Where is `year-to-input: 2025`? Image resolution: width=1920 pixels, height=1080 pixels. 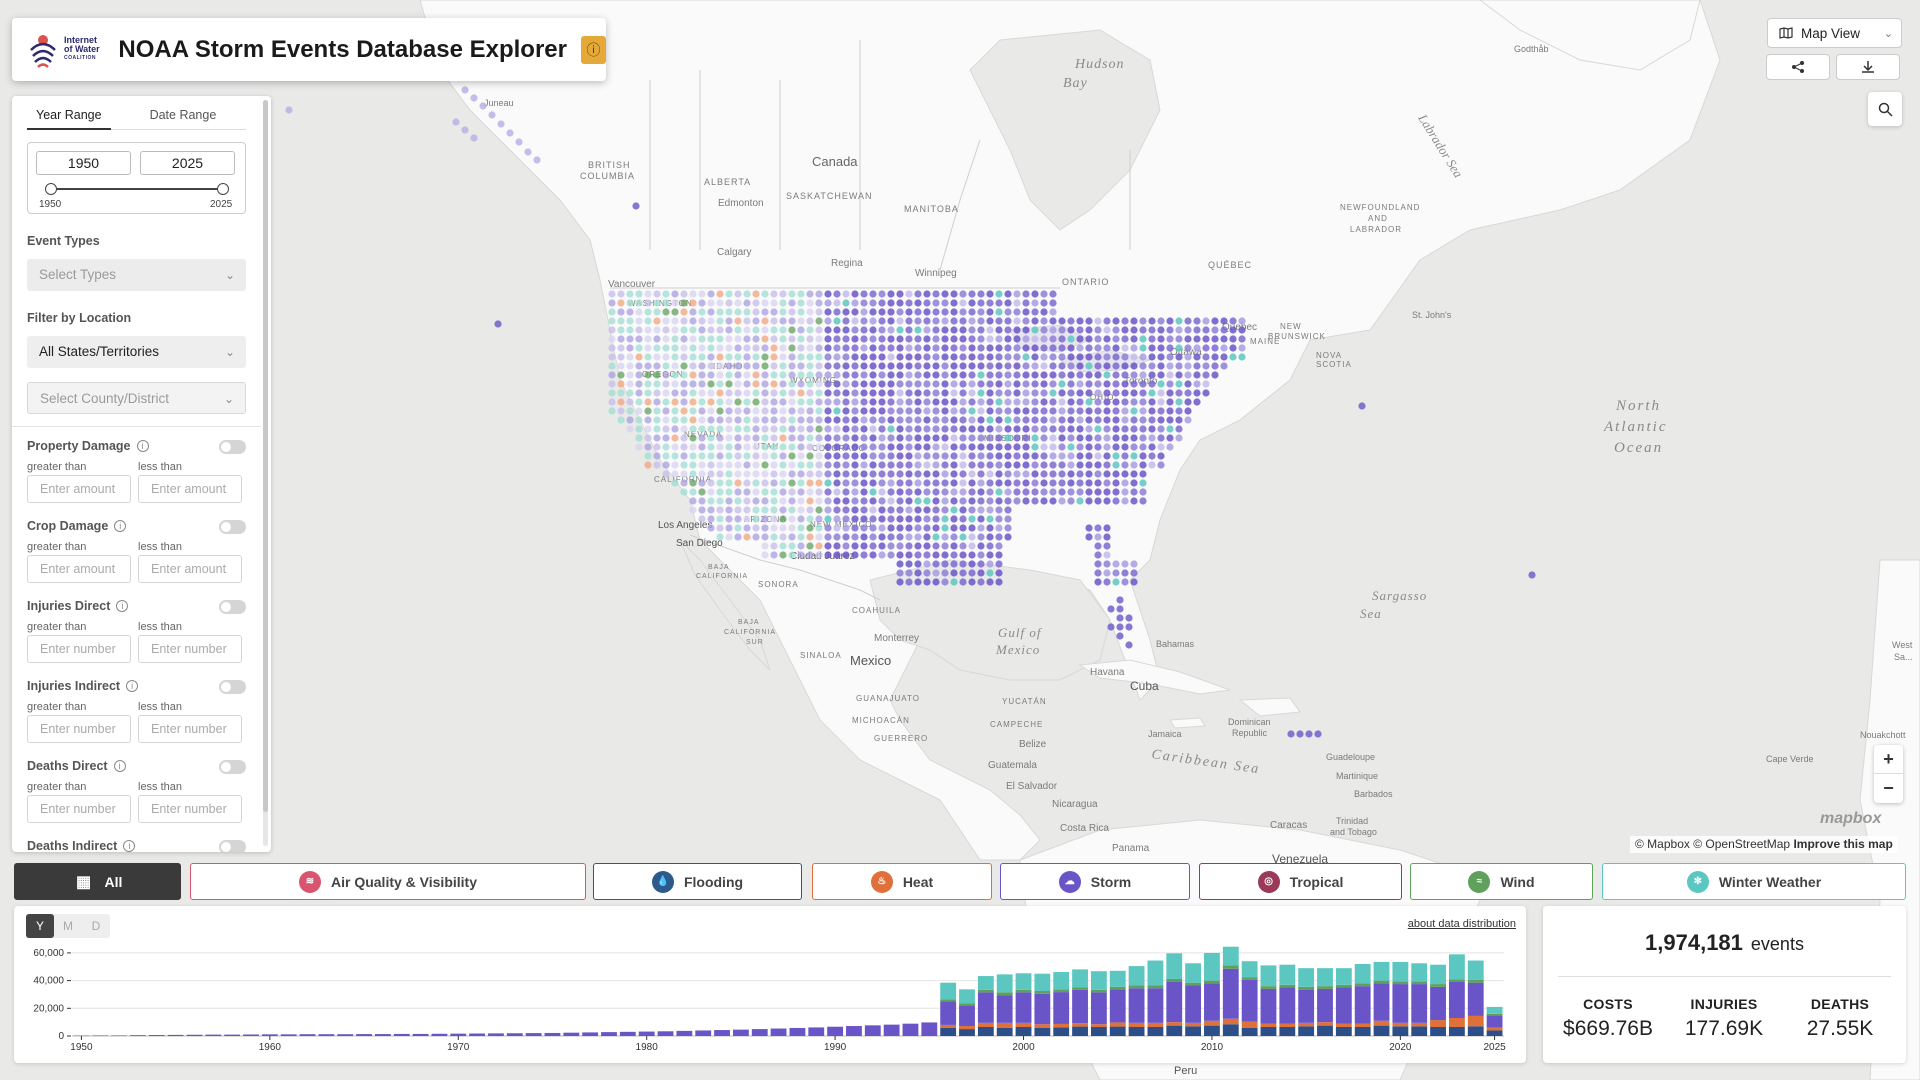
year-to-input: 2025 is located at coordinates (187, 163).